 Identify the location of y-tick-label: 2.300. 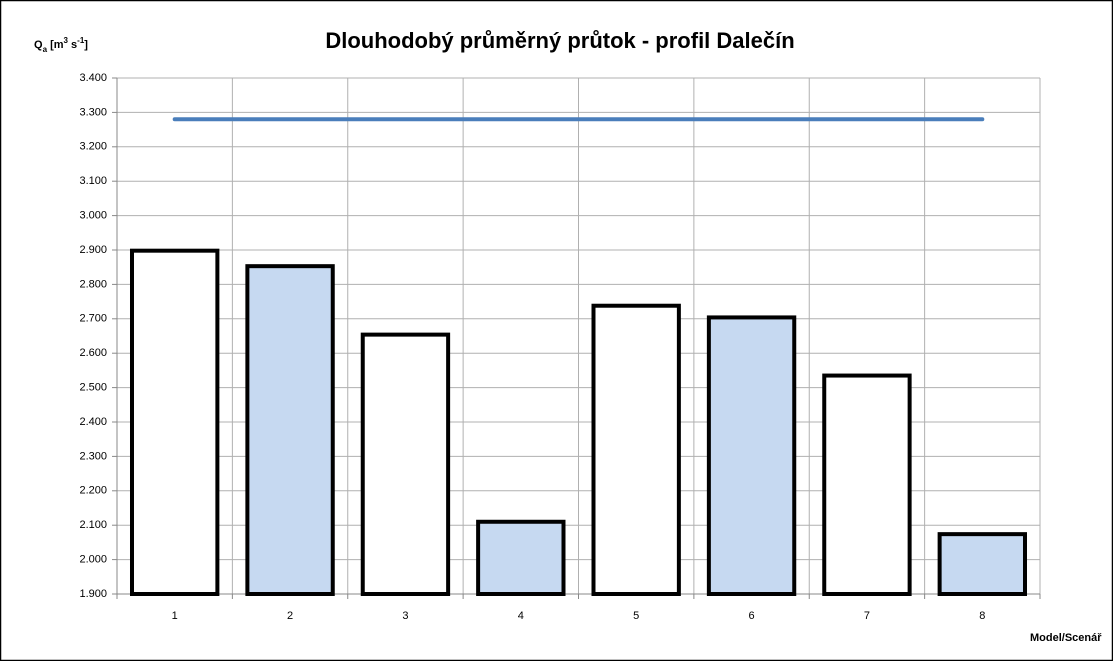
(93, 456).